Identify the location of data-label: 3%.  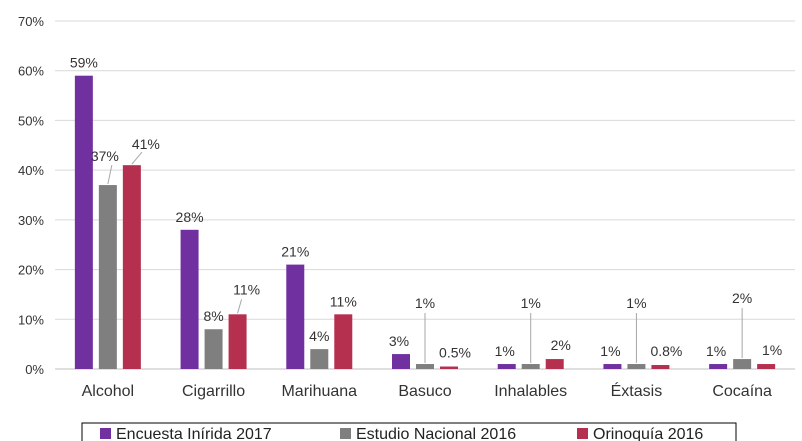
(399, 341).